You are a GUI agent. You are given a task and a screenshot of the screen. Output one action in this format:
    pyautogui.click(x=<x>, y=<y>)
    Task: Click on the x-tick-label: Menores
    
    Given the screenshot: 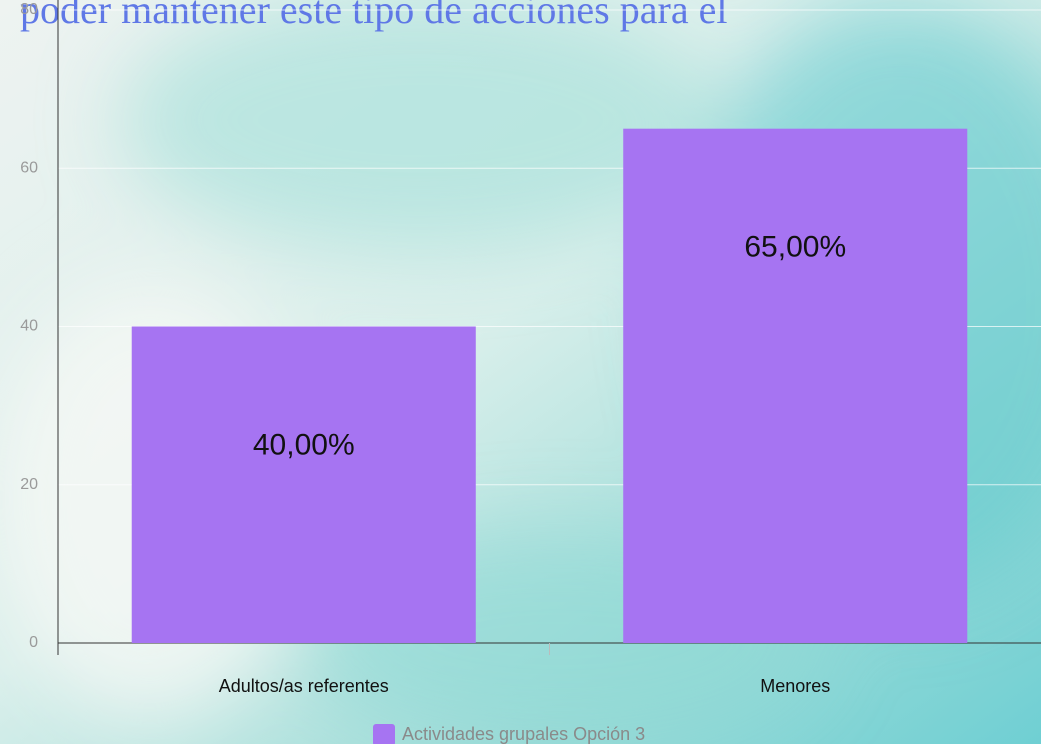 What is the action you would take?
    pyautogui.click(x=795, y=686)
    